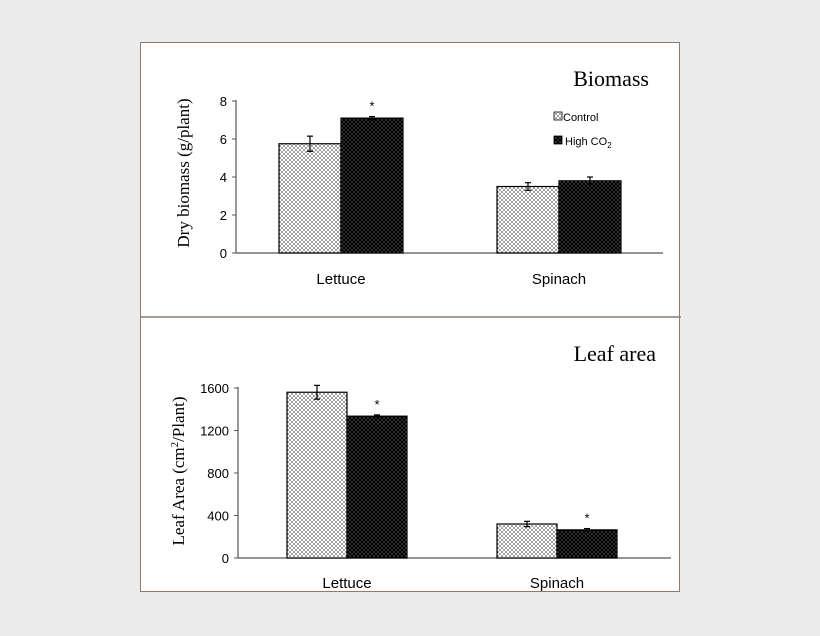  What do you see at coordinates (527, 541) in the screenshot?
I see `leaf-area-bar-control-spinach` at bounding box center [527, 541].